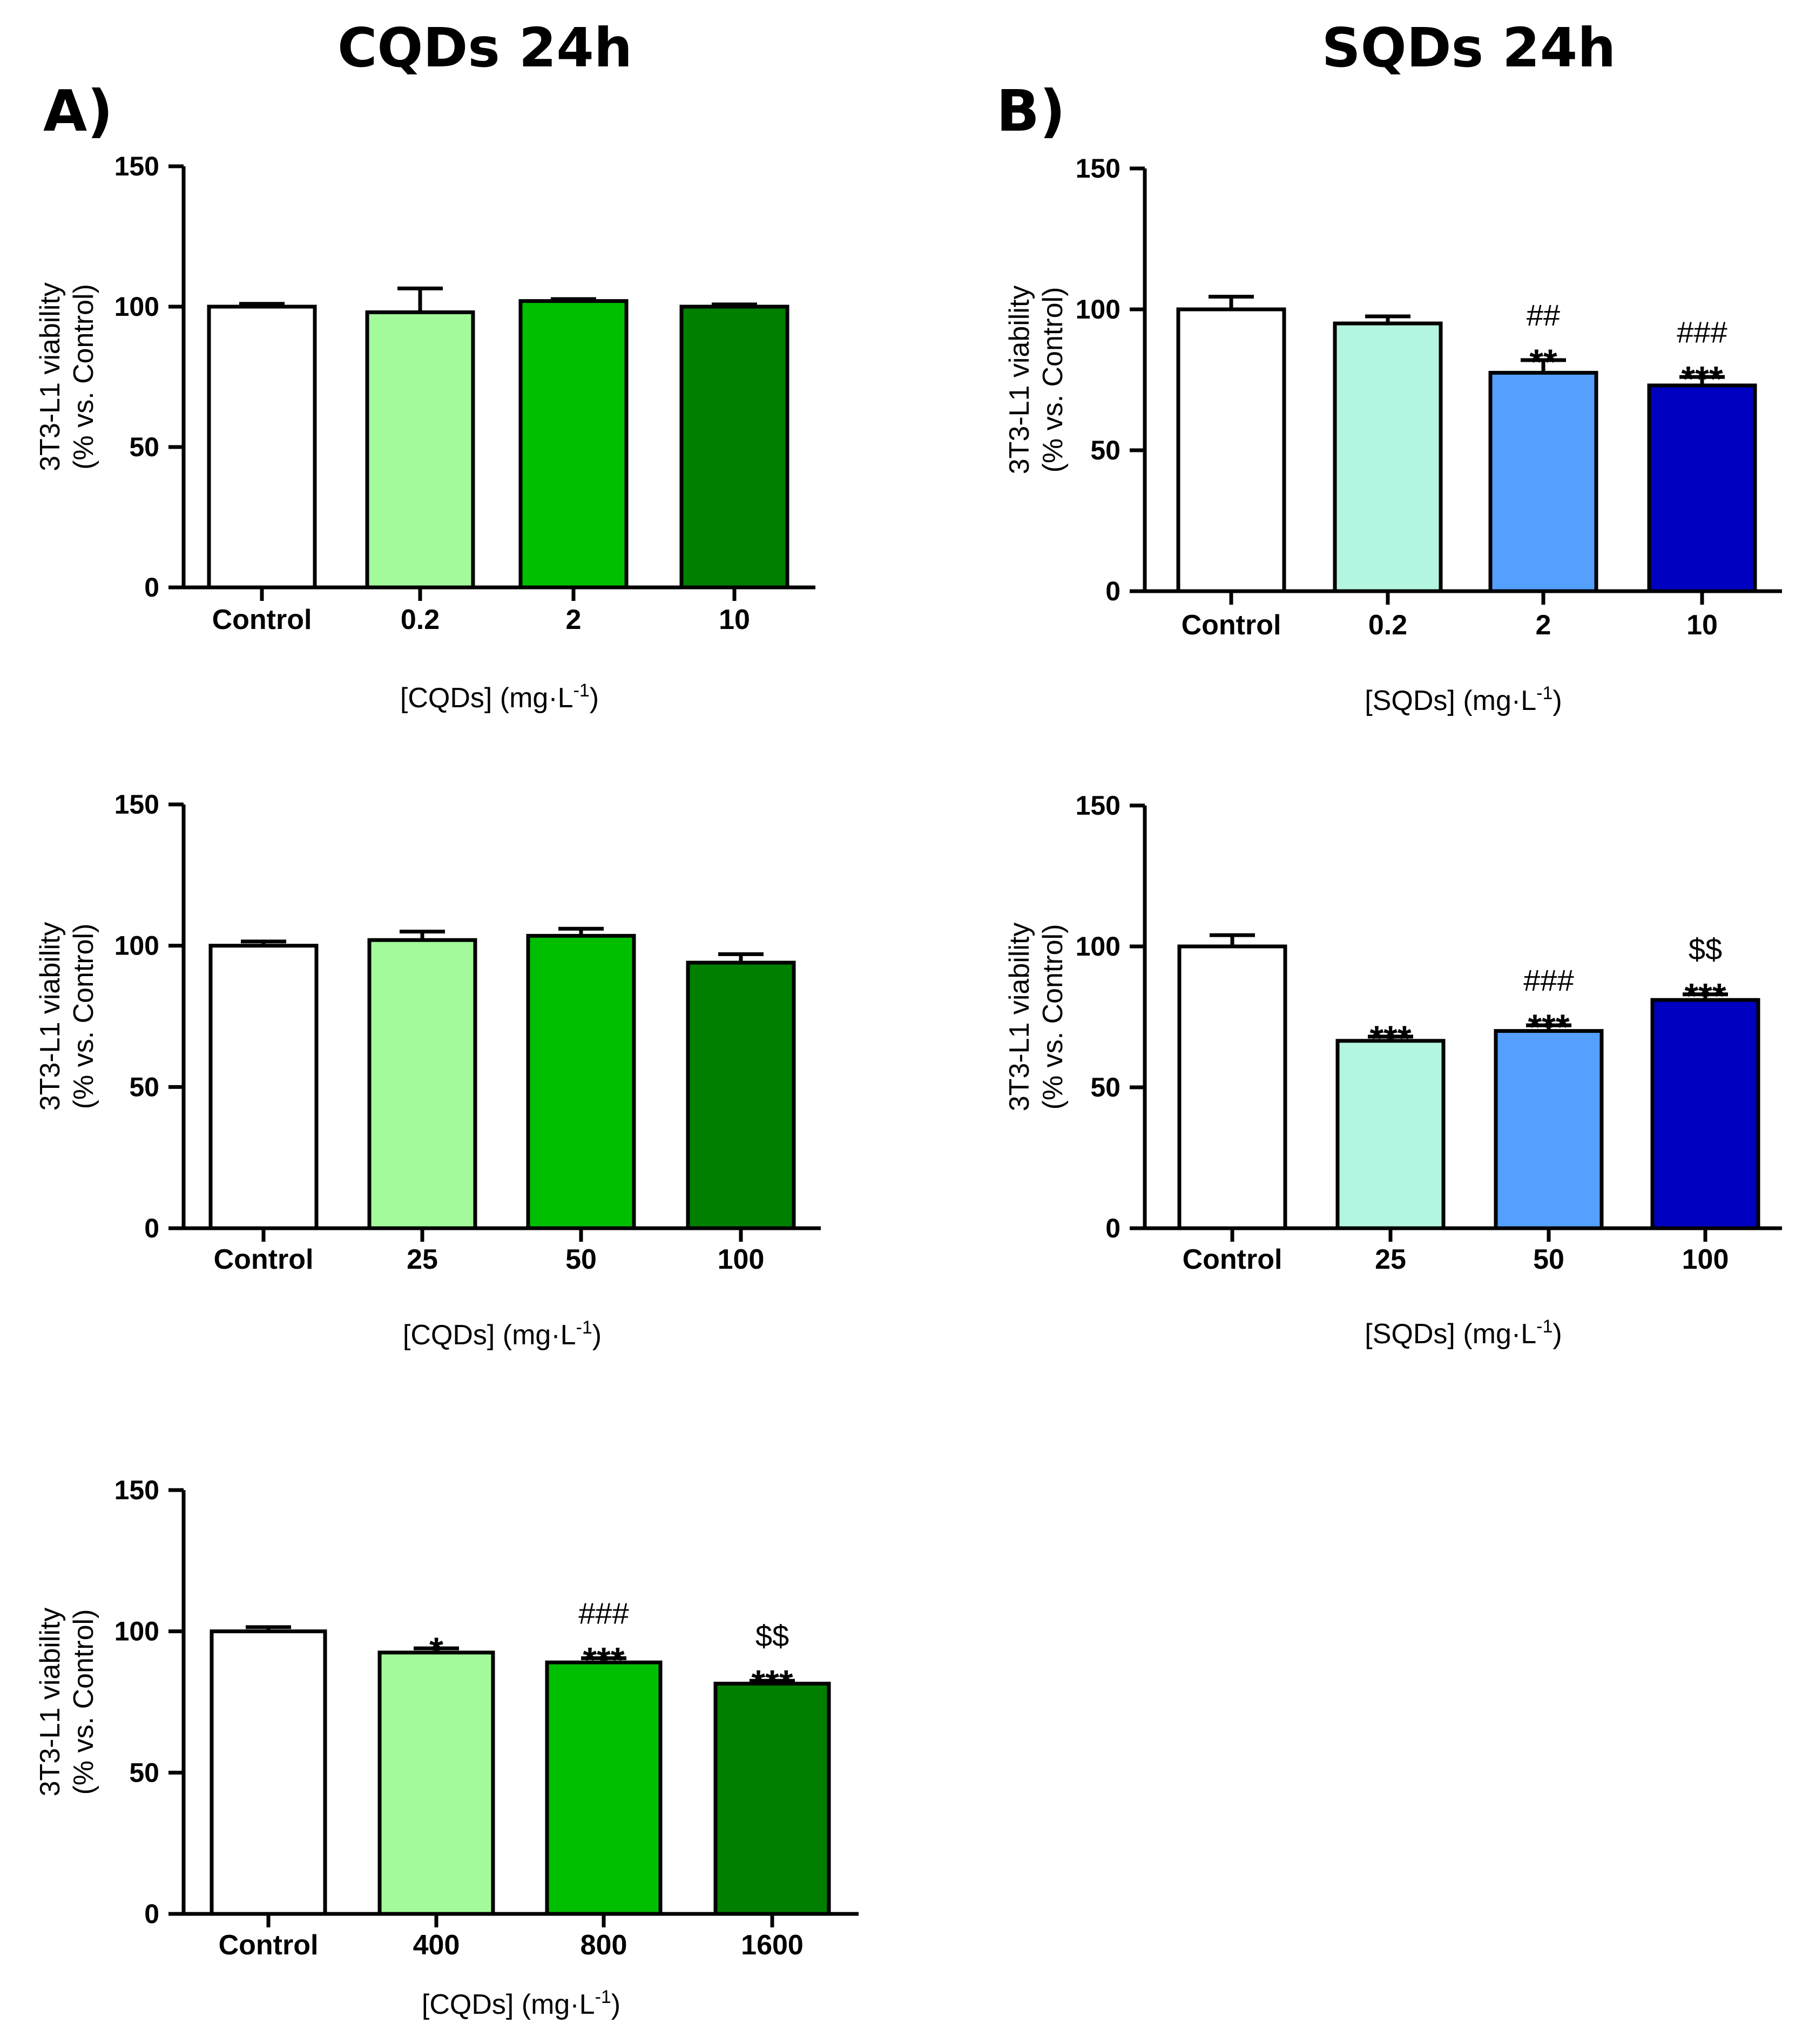 The height and width of the screenshot is (2044, 1809). I want to click on cqds-column-title: CQDs 24h, so click(485, 47).